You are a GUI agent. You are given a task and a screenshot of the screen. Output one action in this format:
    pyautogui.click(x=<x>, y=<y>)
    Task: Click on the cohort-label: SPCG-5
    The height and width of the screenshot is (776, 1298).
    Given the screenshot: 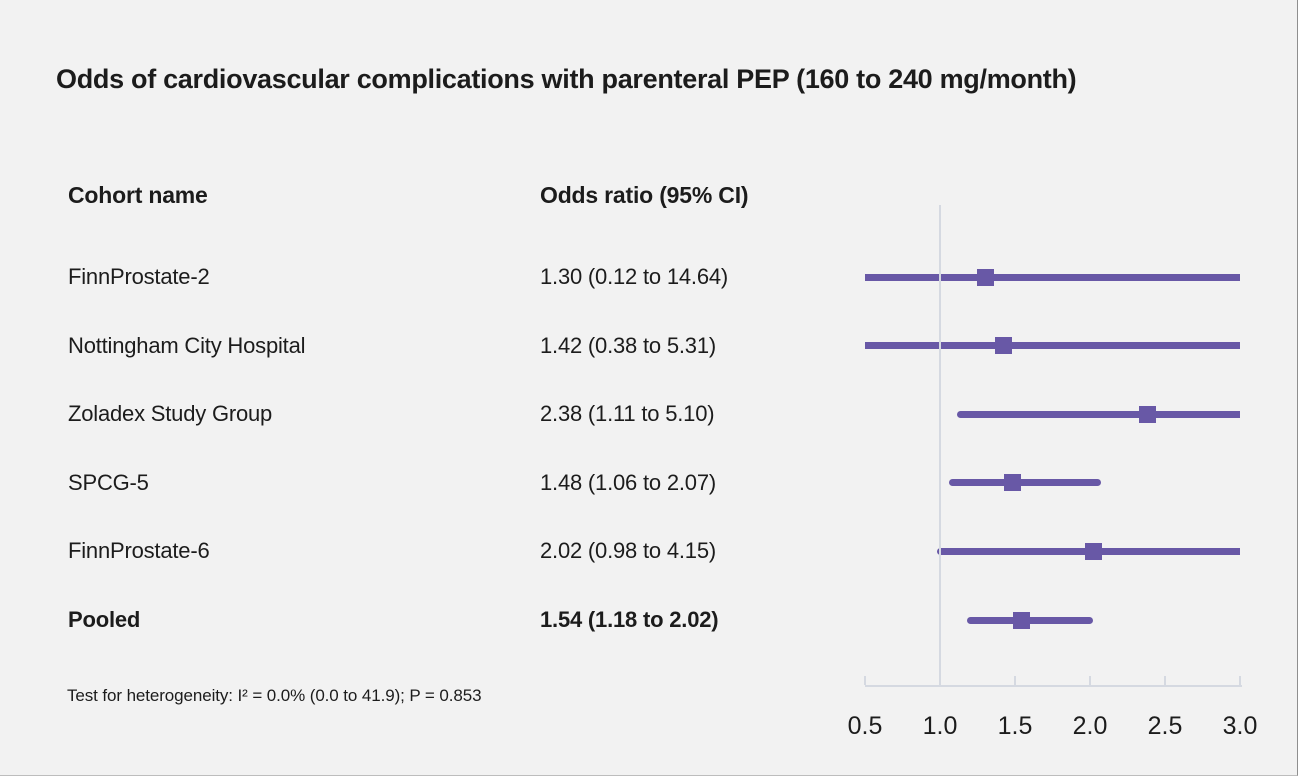 What is the action you would take?
    pyautogui.click(x=108, y=482)
    